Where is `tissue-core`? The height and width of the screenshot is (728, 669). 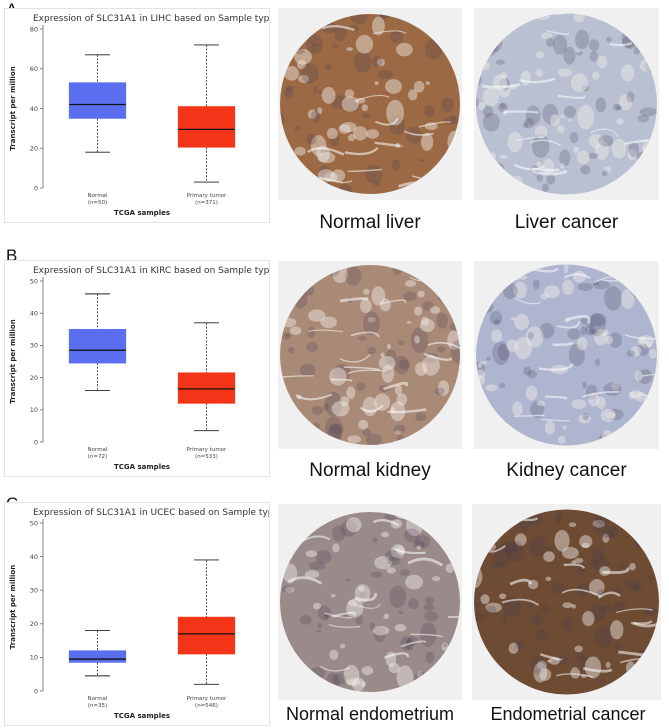 tissue-core is located at coordinates (370, 602).